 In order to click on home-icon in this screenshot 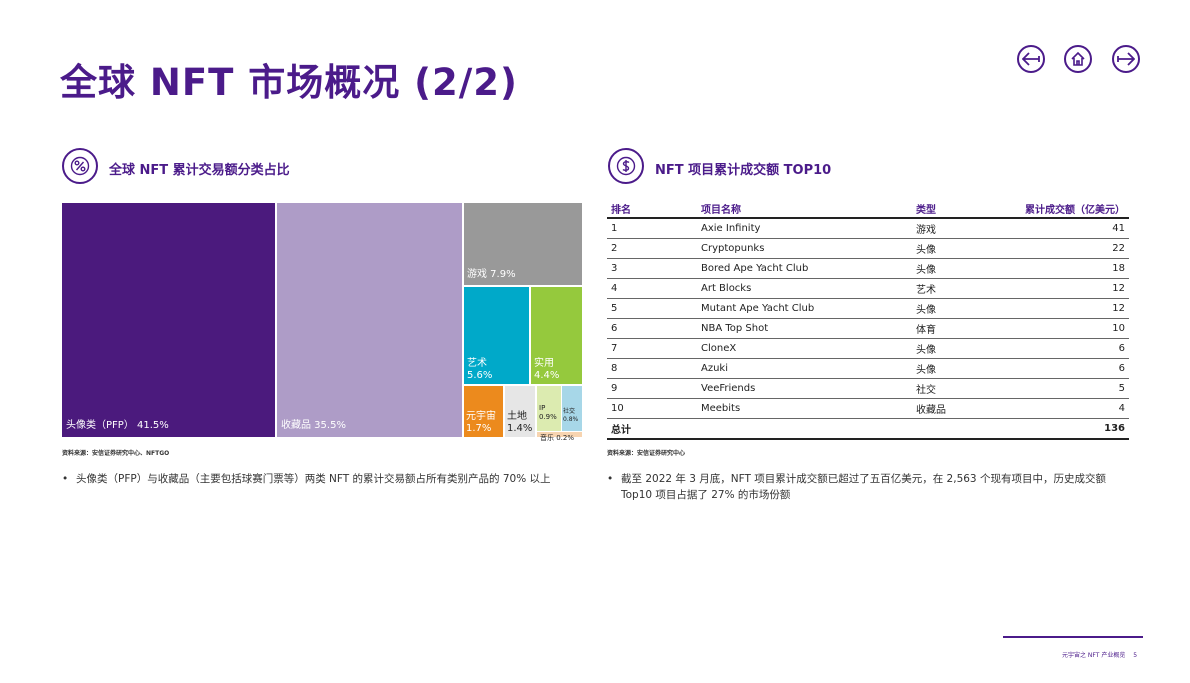, I will do `click(1078, 58)`.